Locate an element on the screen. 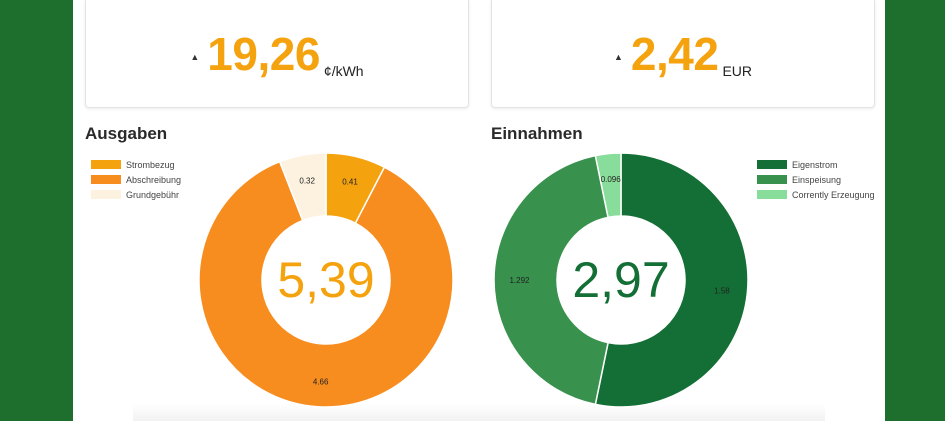 The image size is (945, 421). bottom-shadow is located at coordinates (479, 412).